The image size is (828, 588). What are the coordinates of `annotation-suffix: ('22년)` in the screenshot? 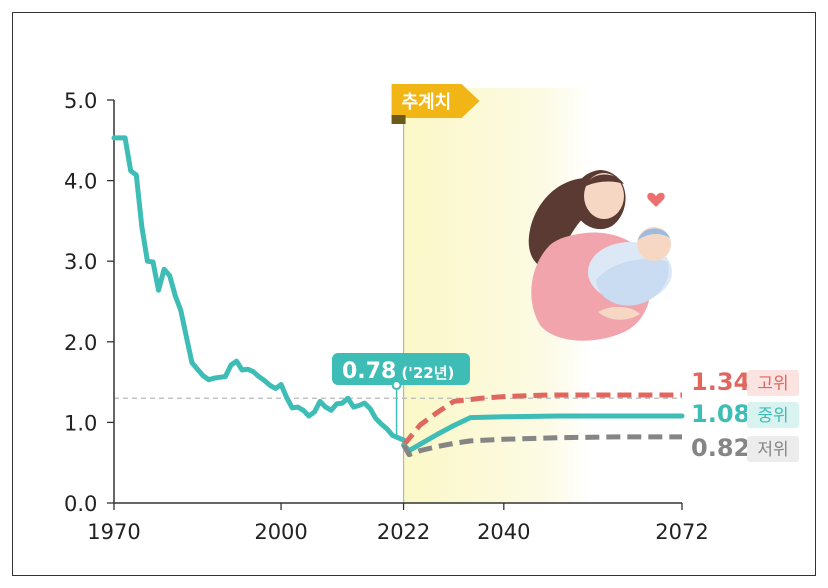 It's located at (427, 373).